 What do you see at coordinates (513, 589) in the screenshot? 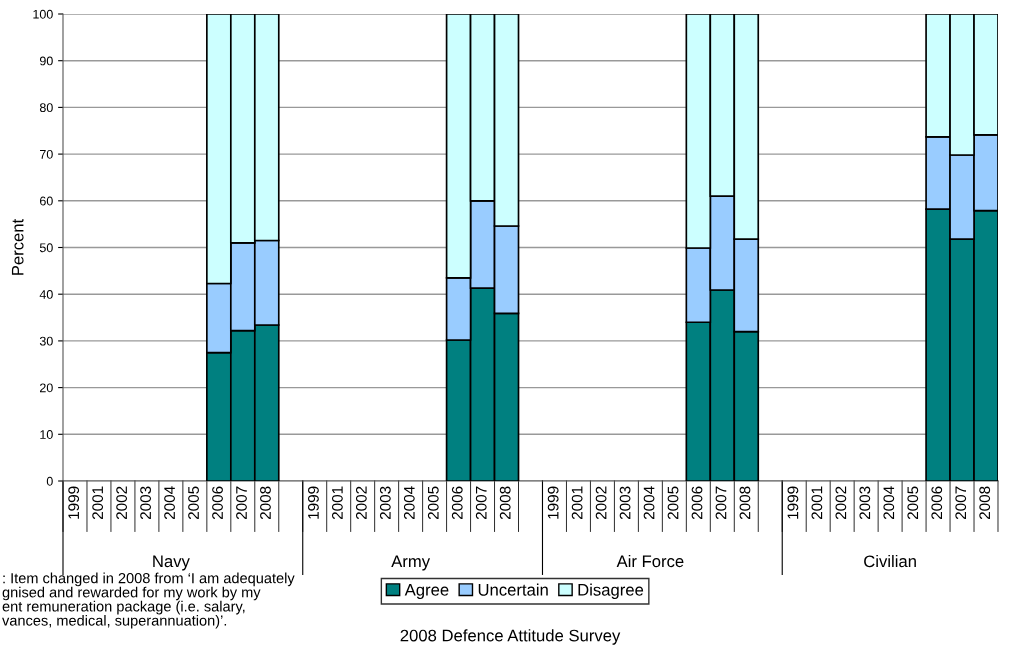
I see `legend-label: Uncertain` at bounding box center [513, 589].